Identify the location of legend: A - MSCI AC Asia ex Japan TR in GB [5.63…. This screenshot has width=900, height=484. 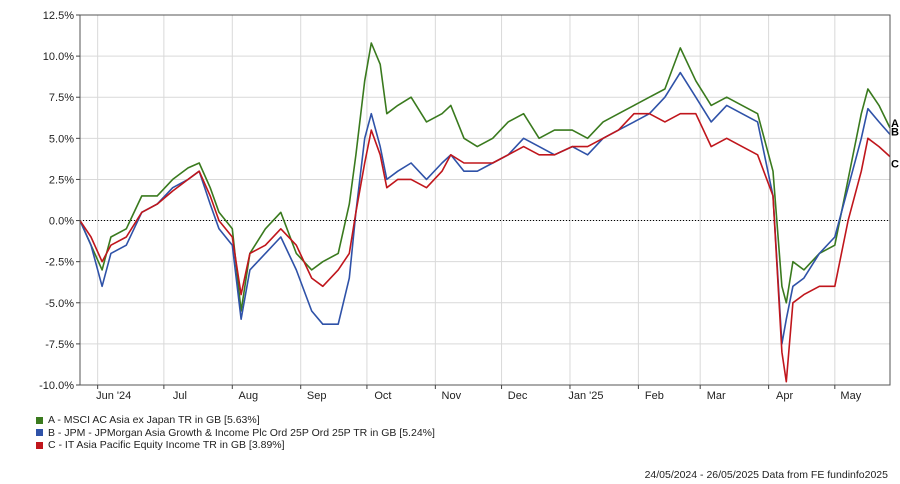
(235, 433).